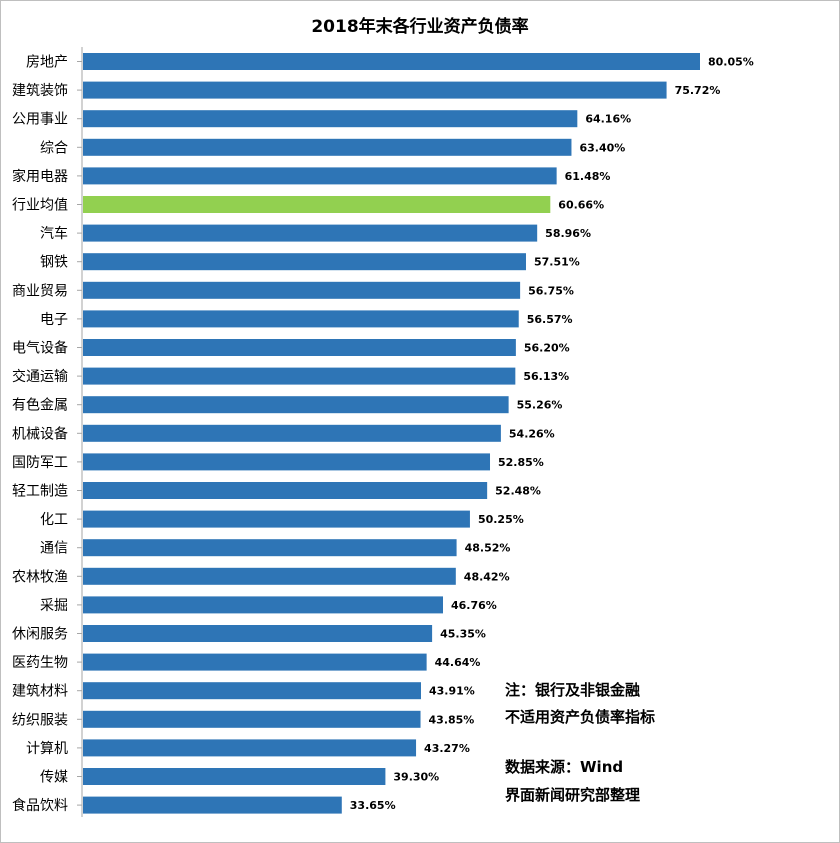  Describe the element at coordinates (40, 492) in the screenshot. I see `category-label: 轻工制造` at that location.